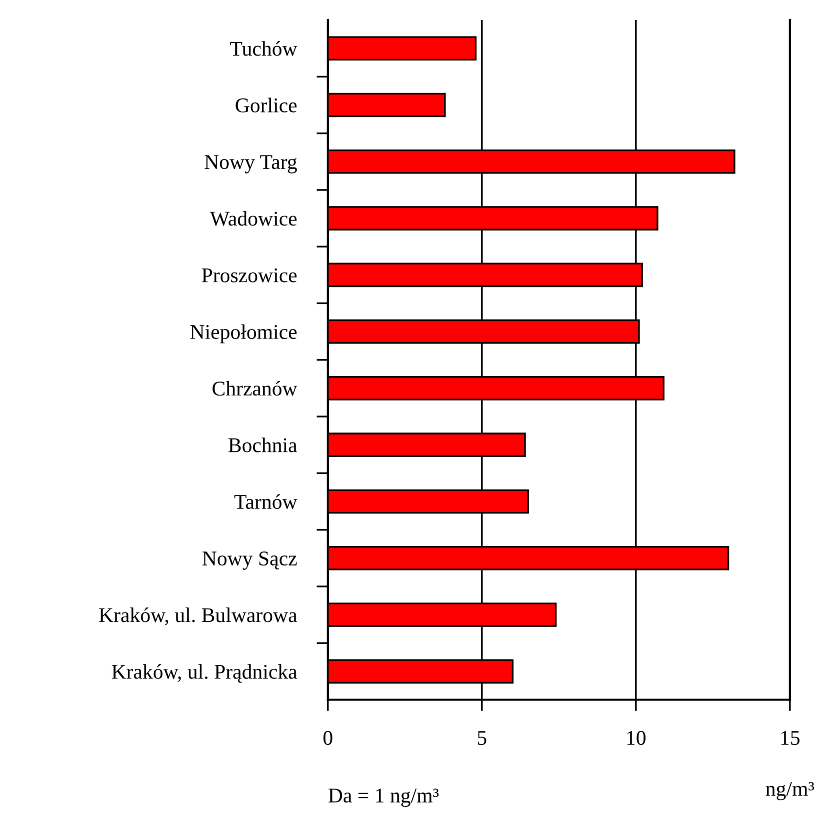  I want to click on y-tick-label: Nowy Targ, so click(250, 164).